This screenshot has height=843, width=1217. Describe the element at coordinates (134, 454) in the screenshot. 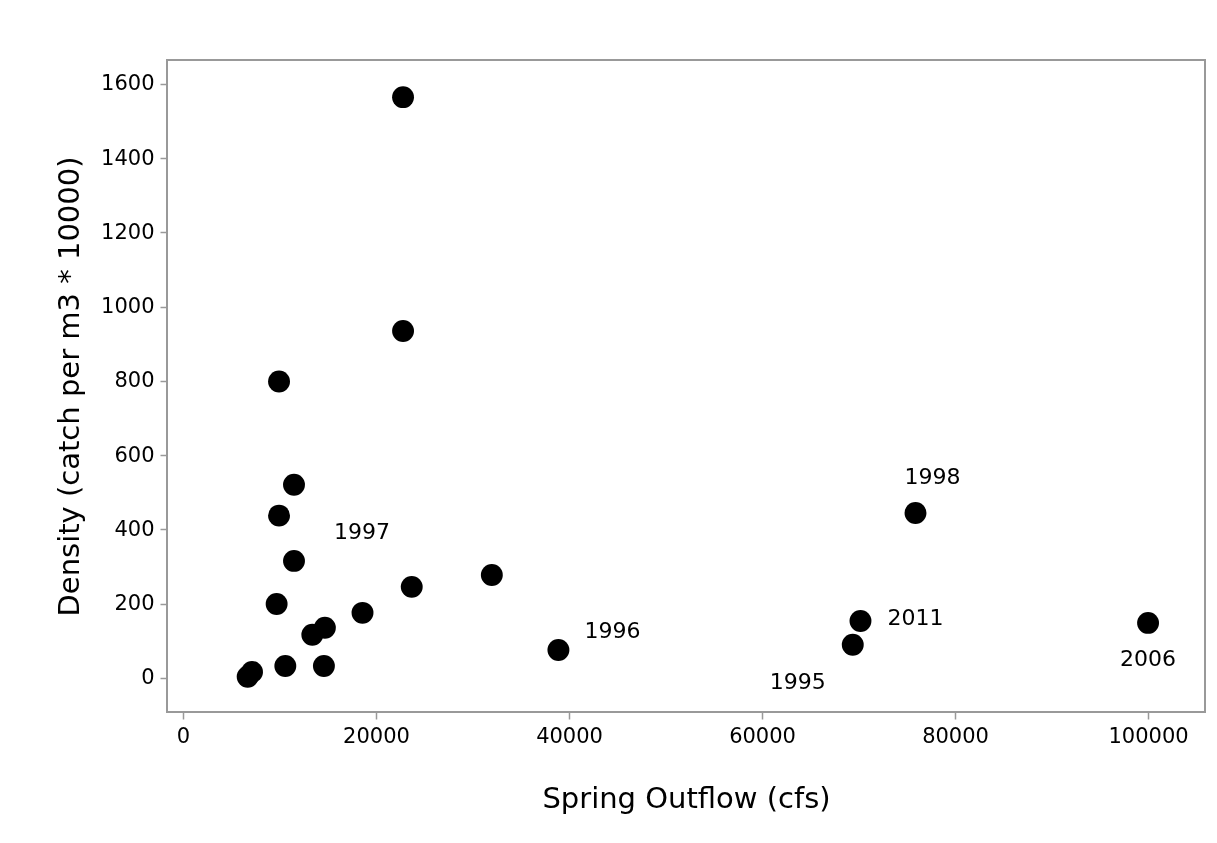

I see `y-tick-label: 600` at that location.